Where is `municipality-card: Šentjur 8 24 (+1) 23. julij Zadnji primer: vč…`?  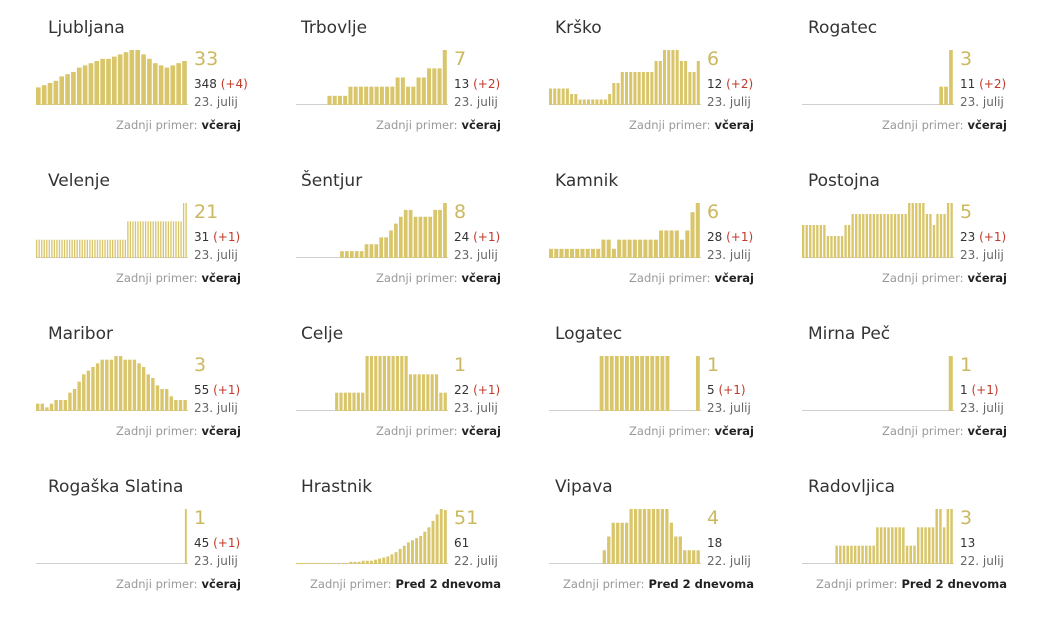
municipality-card: Šentjur 8 24 (+1) 23. julij Zadnji primer: vč… is located at coordinates (401, 241).